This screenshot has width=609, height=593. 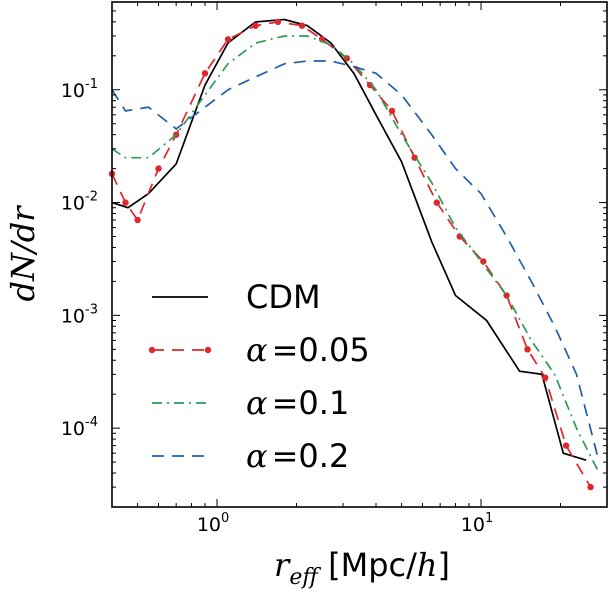 I want to click on y-tick-label: 10⁻⁴, so click(x=79, y=427).